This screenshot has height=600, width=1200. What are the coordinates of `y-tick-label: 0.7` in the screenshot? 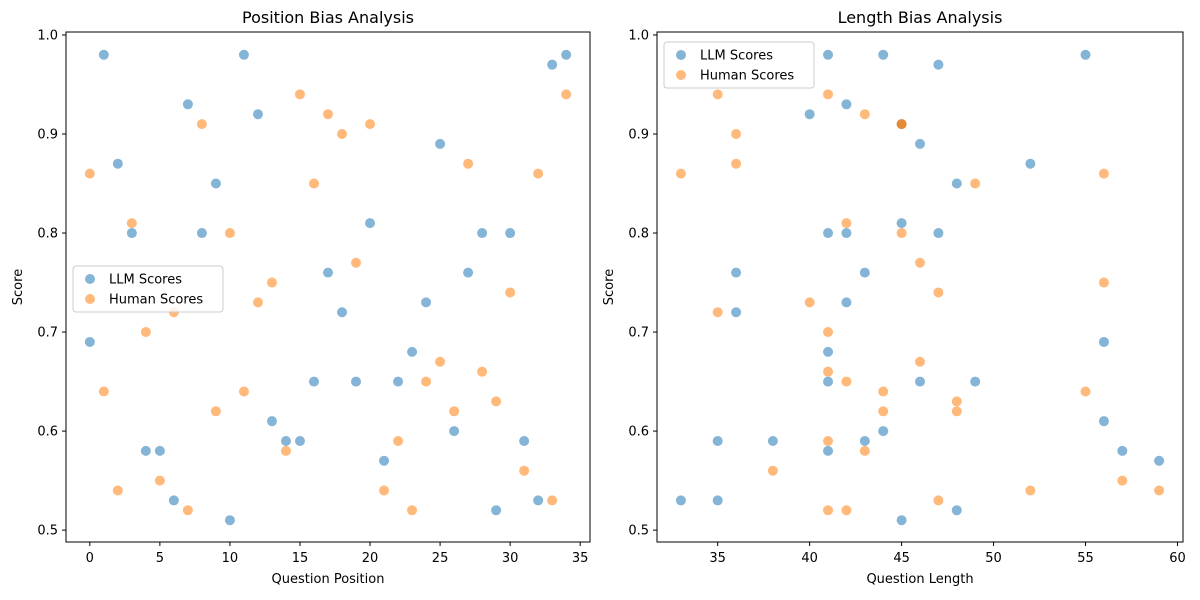 It's located at (47, 333).